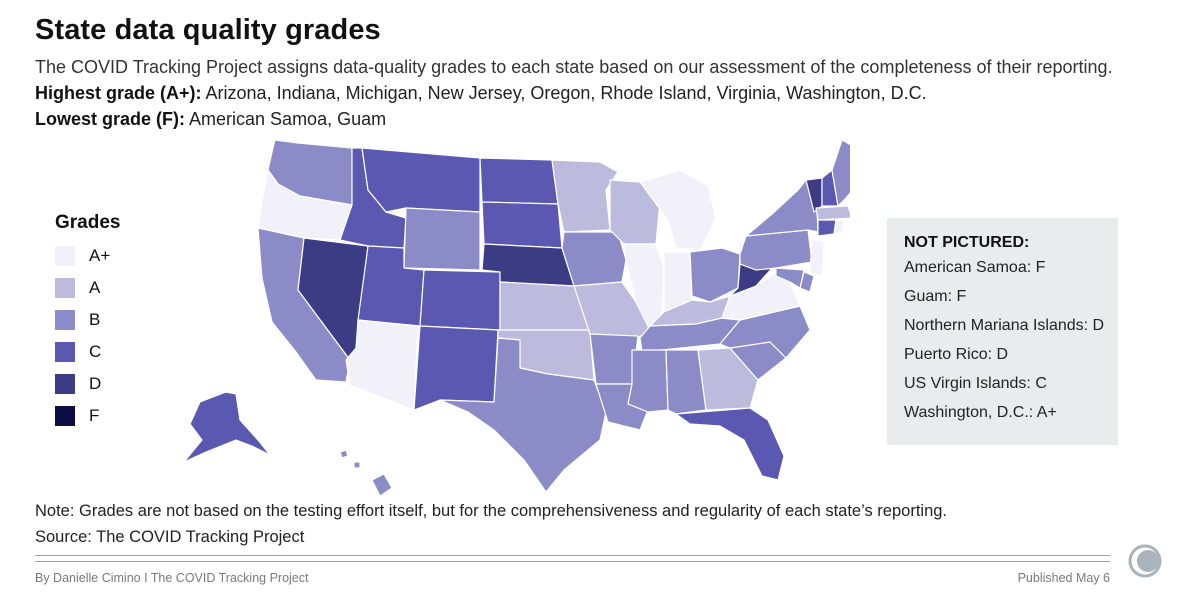 Image resolution: width=1200 pixels, height=600 pixels. Describe the element at coordinates (227, 427) in the screenshot. I see `state-AK` at that location.